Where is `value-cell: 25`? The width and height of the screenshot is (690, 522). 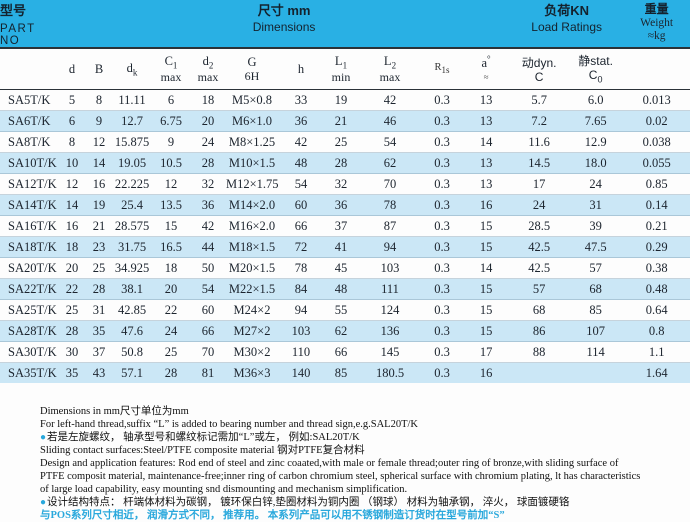 value-cell: 25 is located at coordinates (72, 309).